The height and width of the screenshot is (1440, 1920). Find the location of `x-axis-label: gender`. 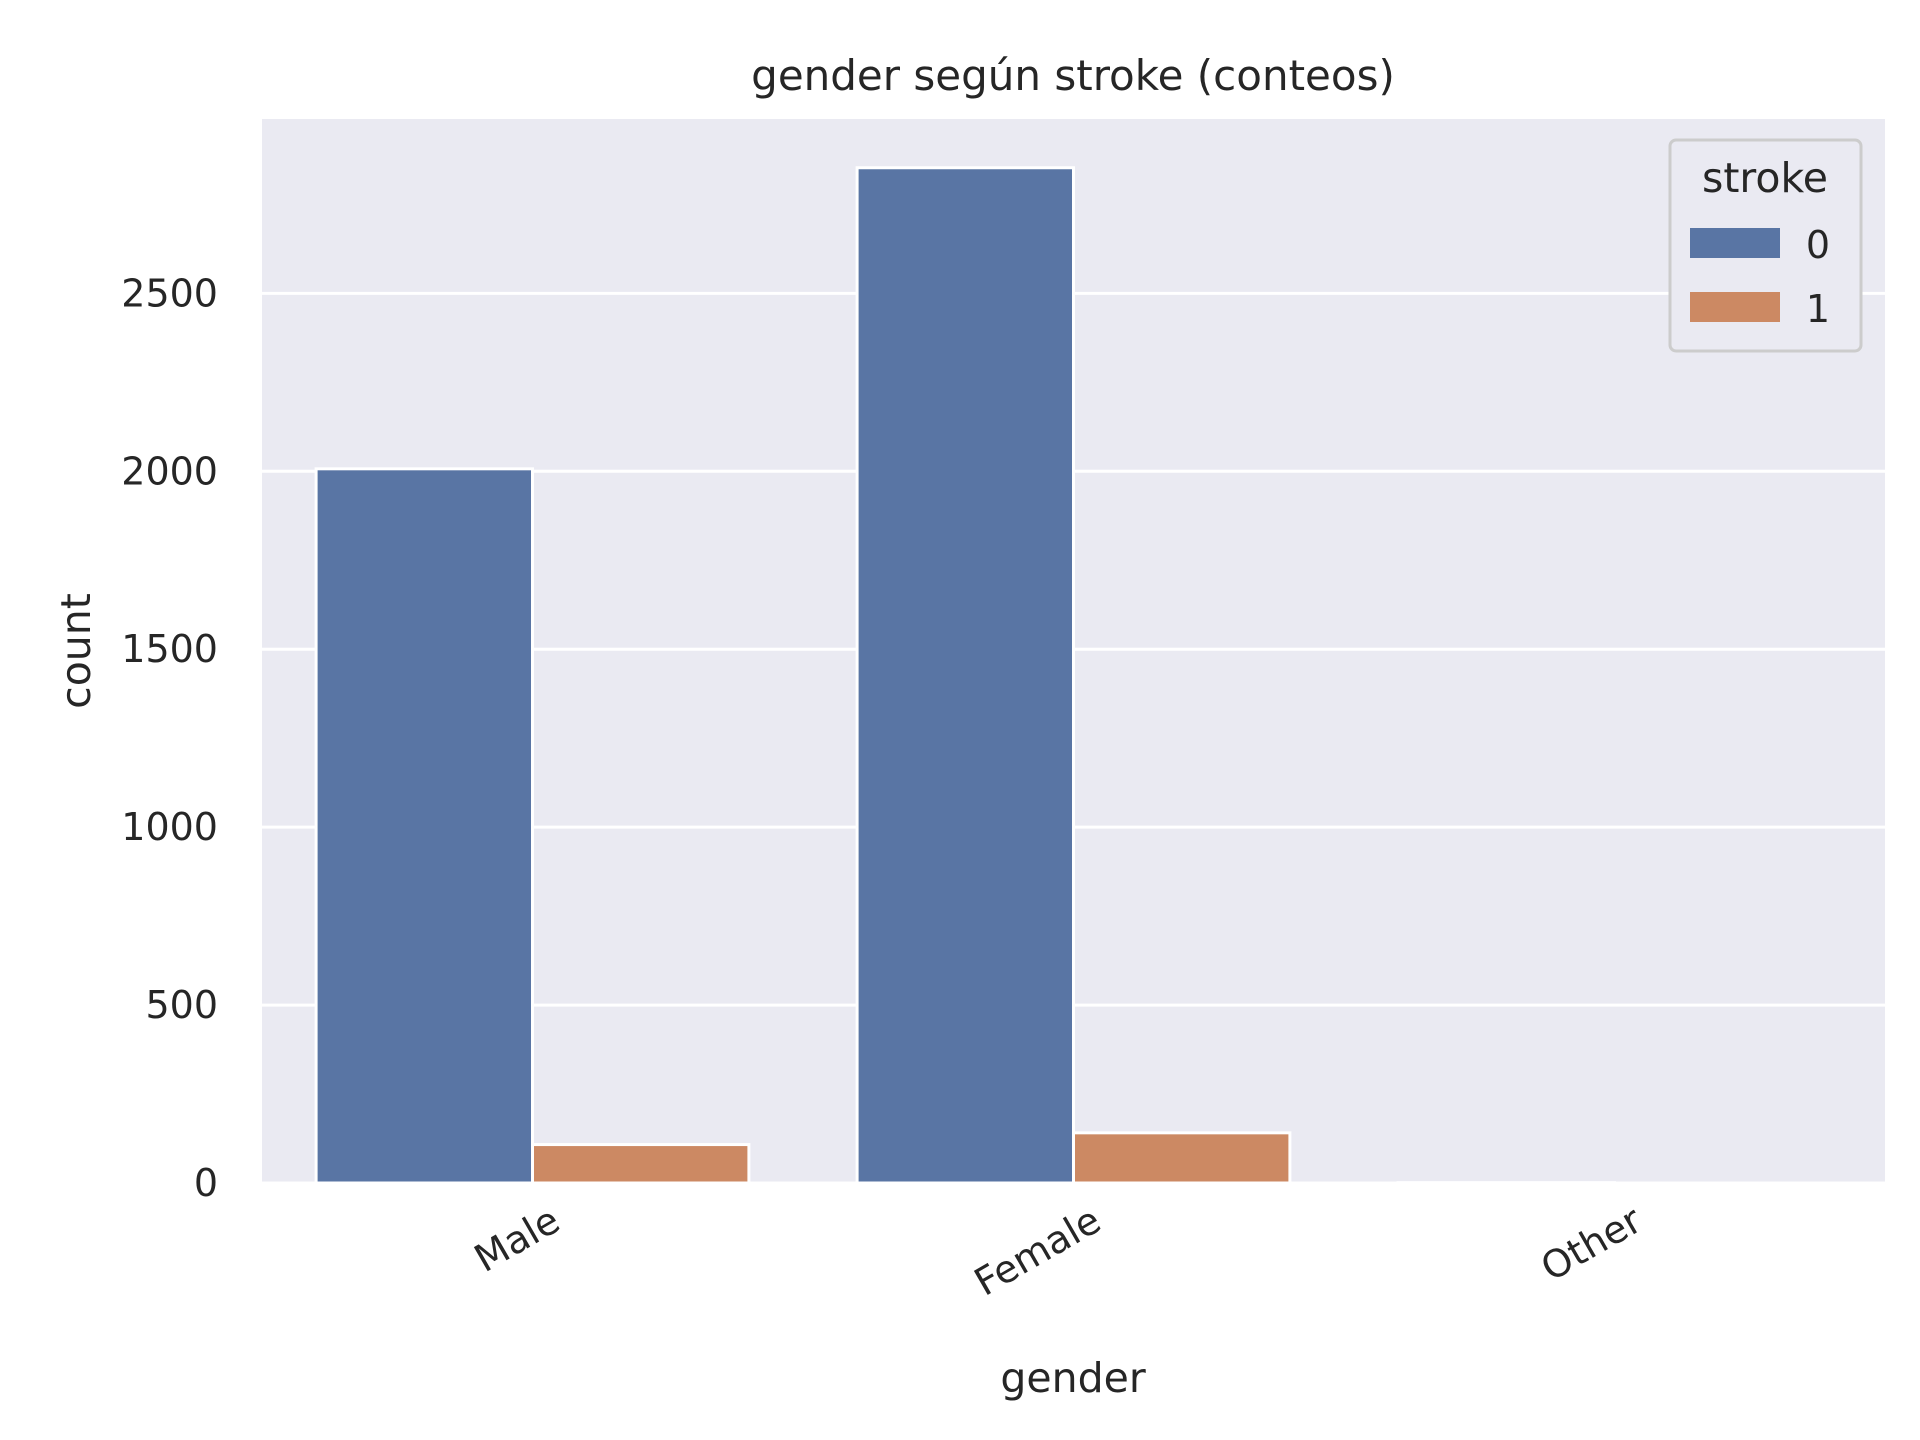

x-axis-label: gender is located at coordinates (1072, 1378).